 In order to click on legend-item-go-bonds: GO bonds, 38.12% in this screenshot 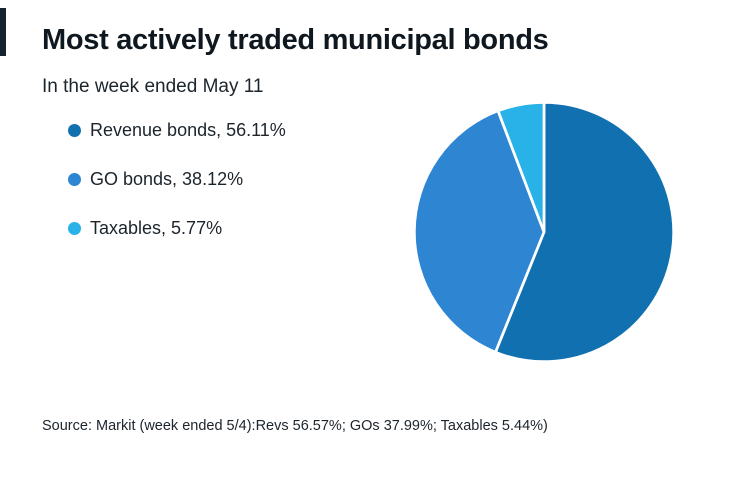, I will do `click(177, 179)`.